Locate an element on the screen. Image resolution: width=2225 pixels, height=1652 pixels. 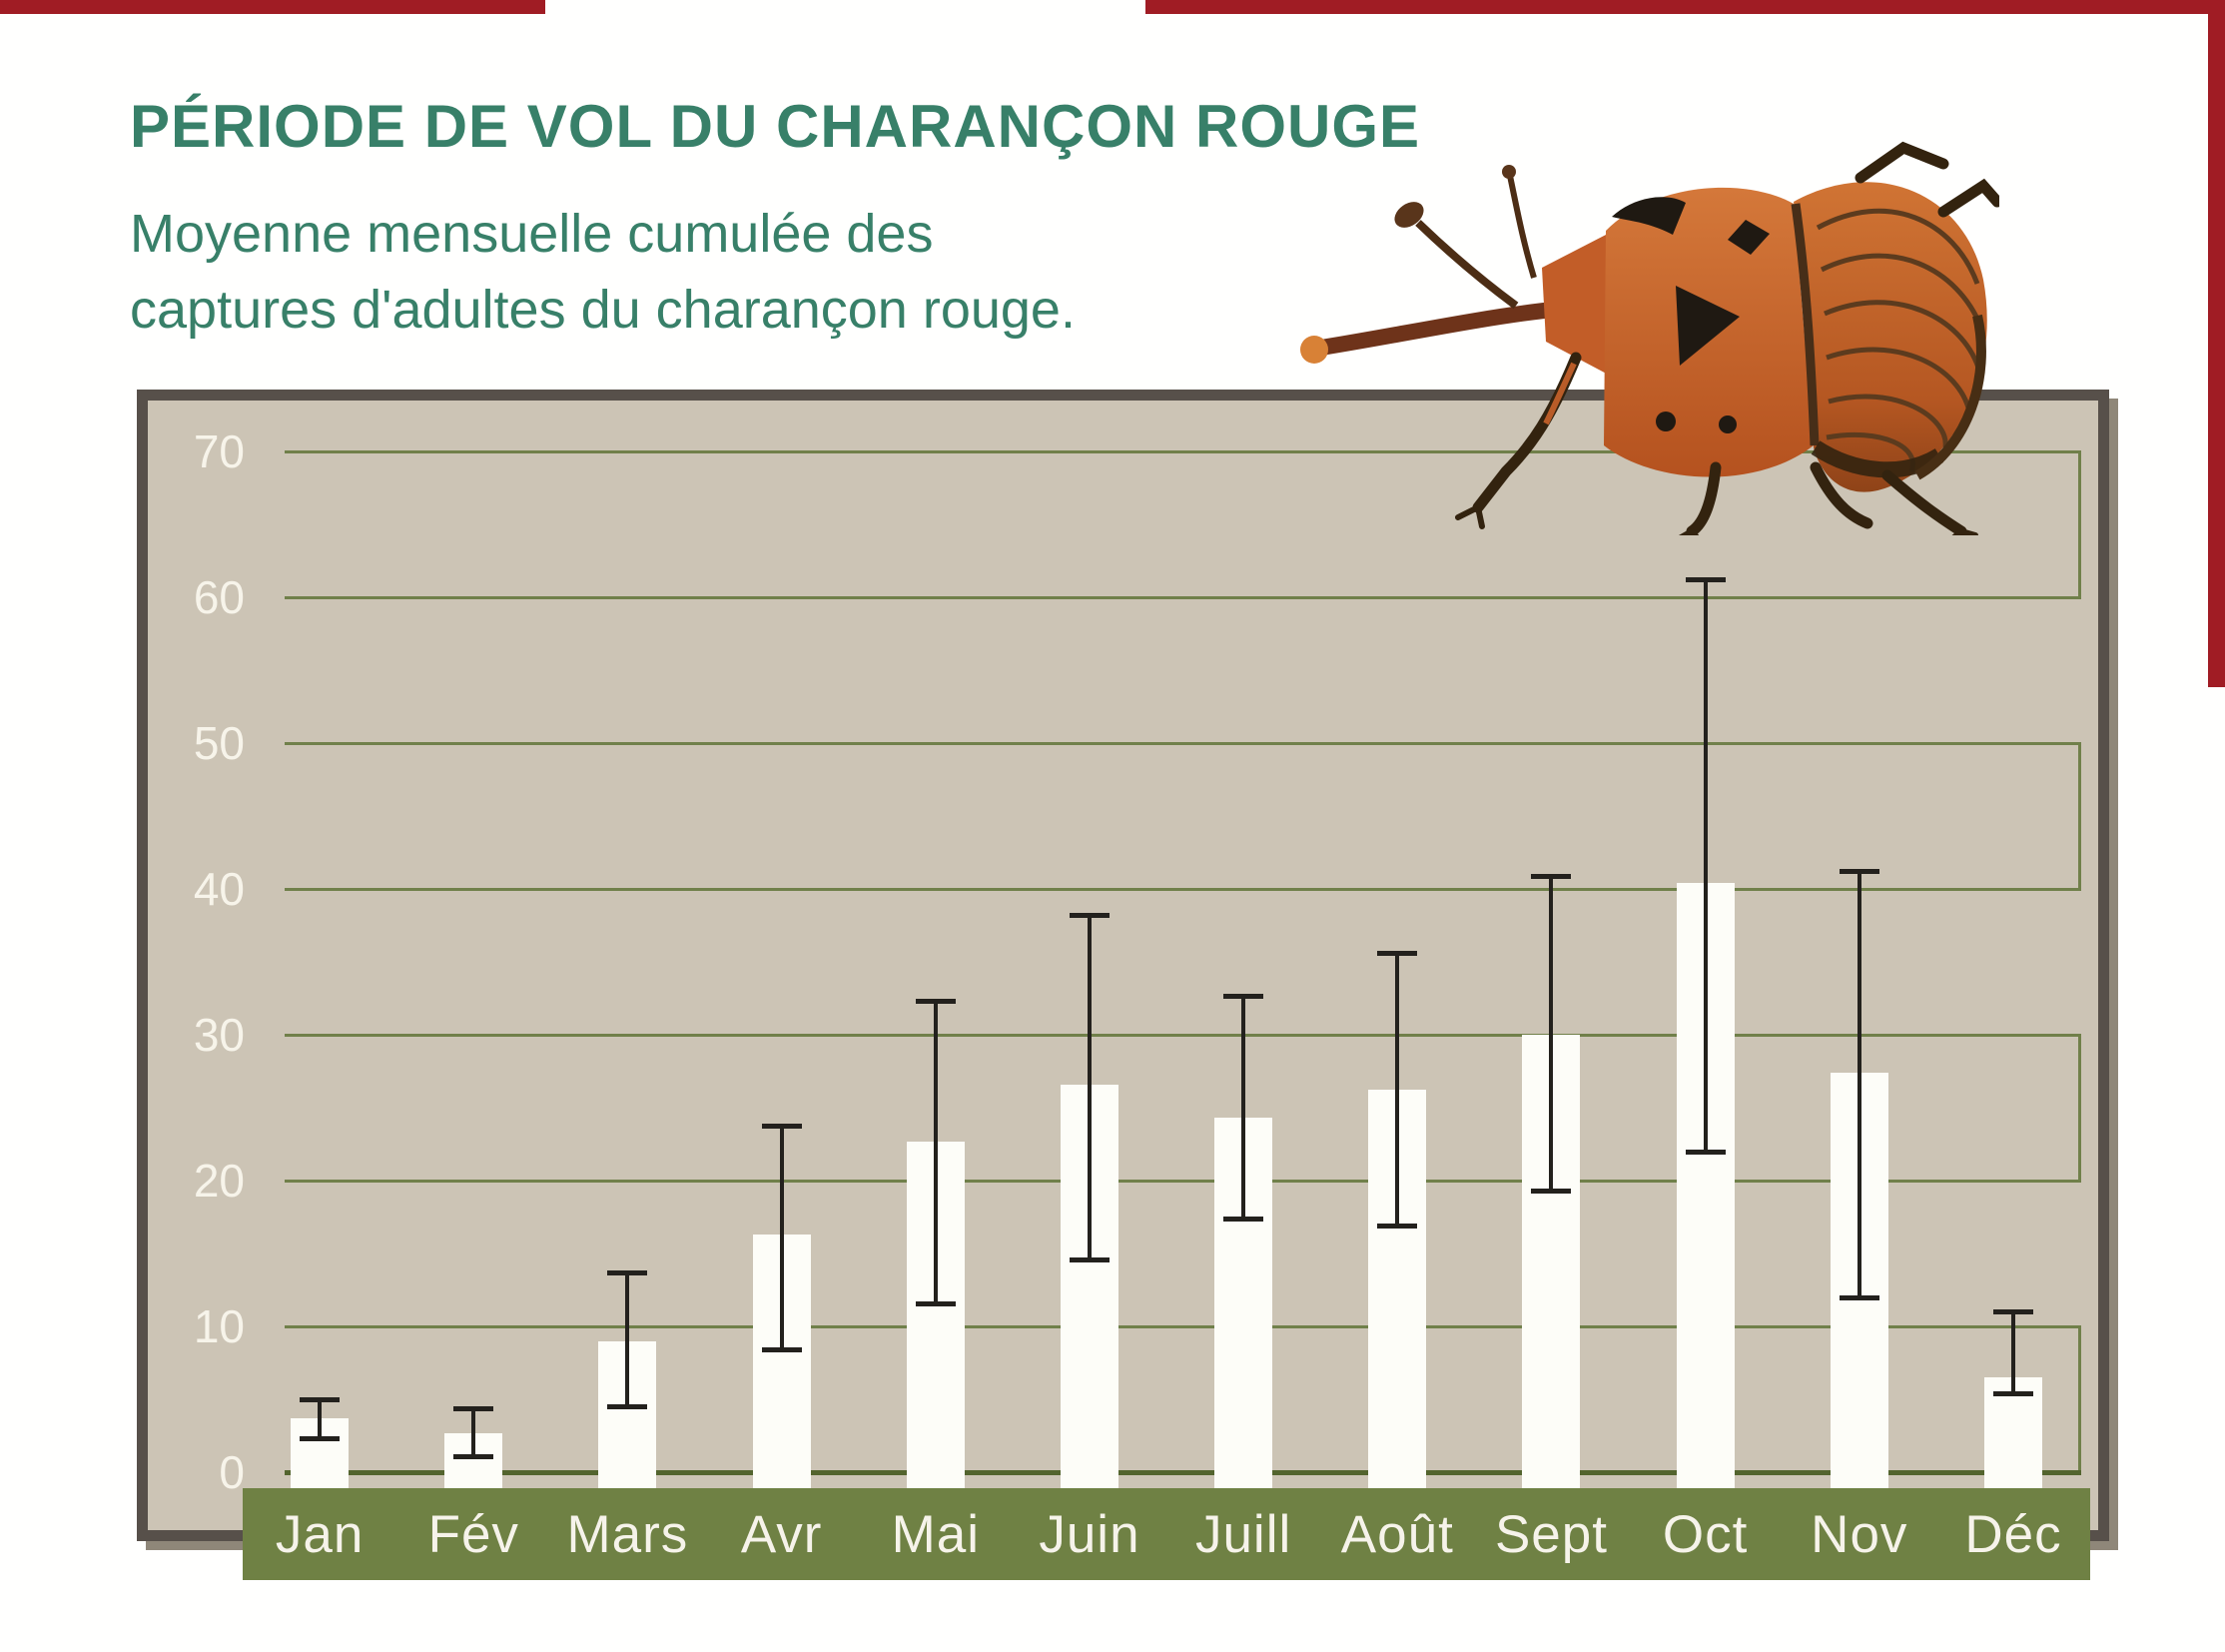
y-tick-label: 30 is located at coordinates (219, 1035).